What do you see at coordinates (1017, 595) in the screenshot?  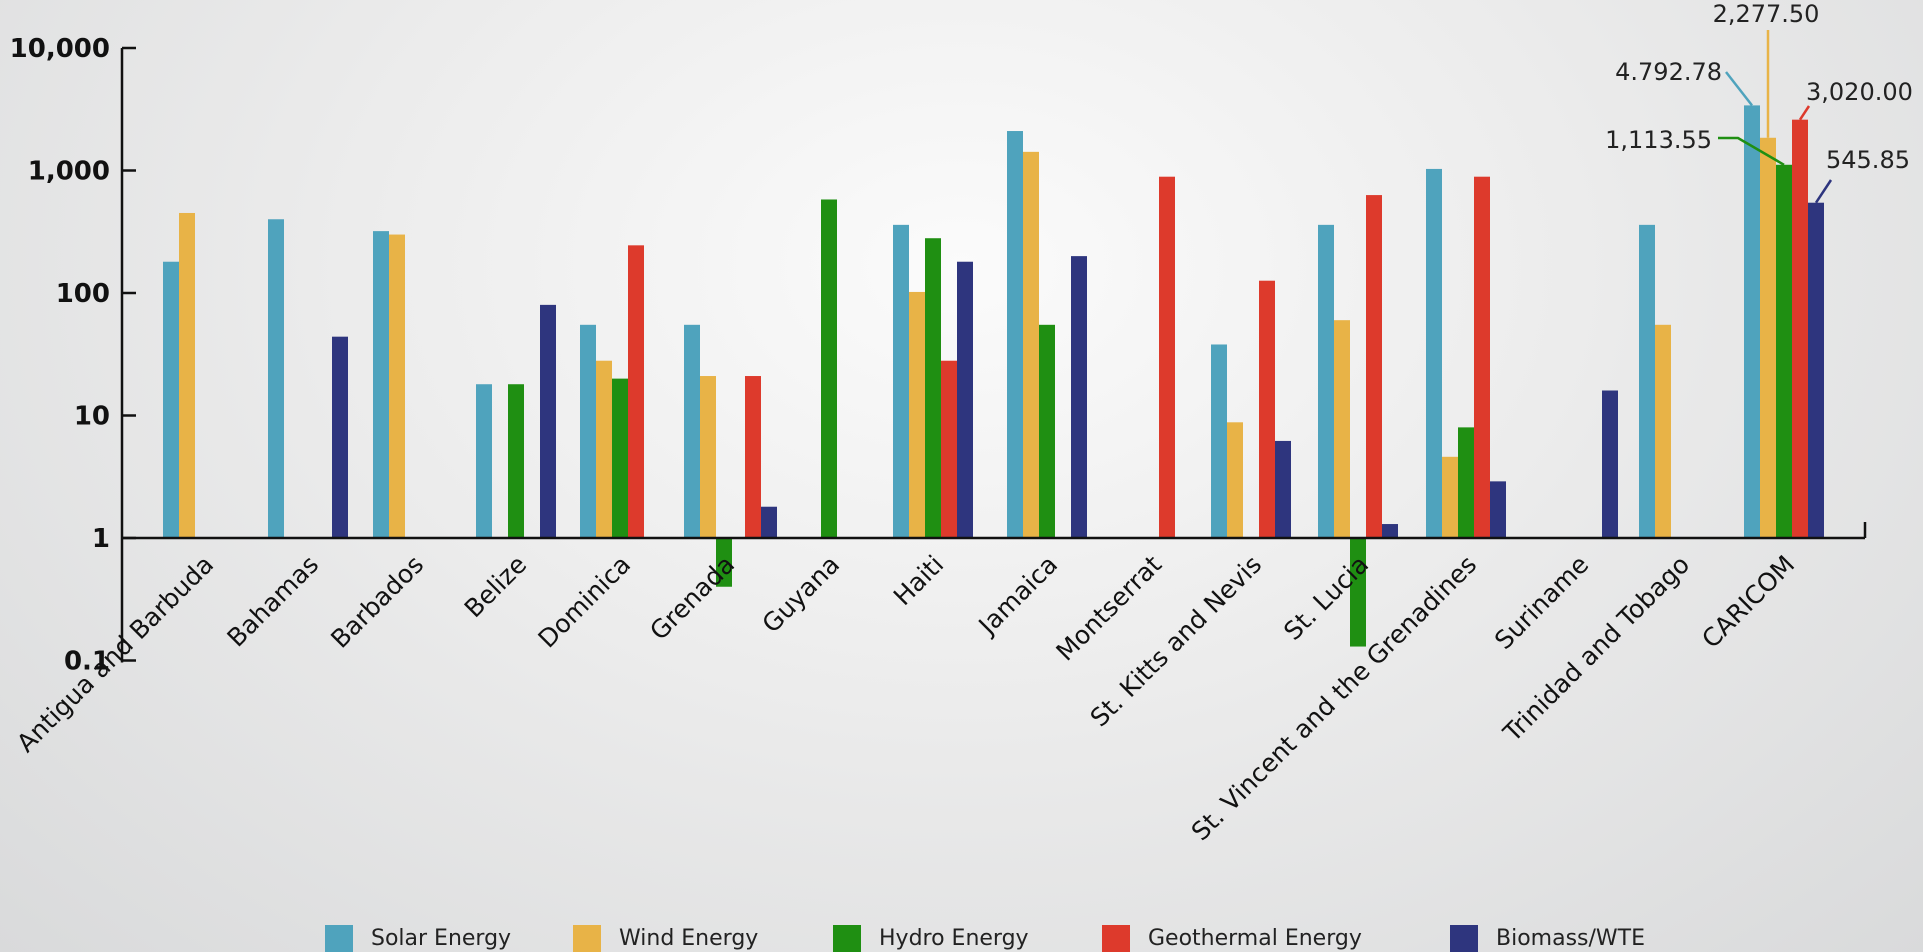 I see `x-tick-label: Jamaica` at bounding box center [1017, 595].